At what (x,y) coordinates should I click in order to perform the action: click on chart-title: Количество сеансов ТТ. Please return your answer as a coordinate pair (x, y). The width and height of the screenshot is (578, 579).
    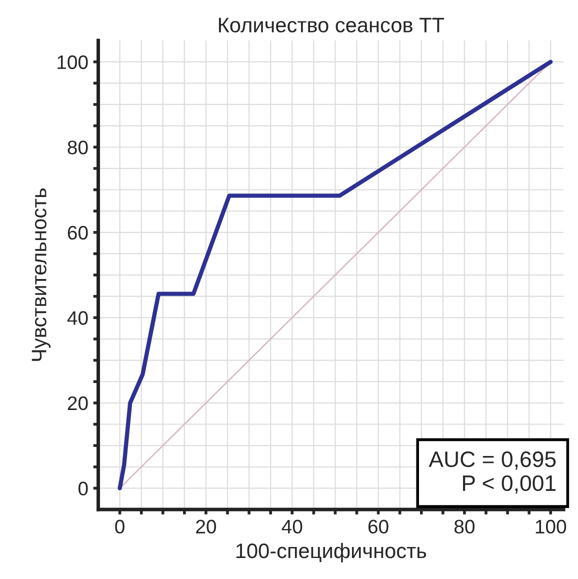
    Looking at the image, I should click on (331, 25).